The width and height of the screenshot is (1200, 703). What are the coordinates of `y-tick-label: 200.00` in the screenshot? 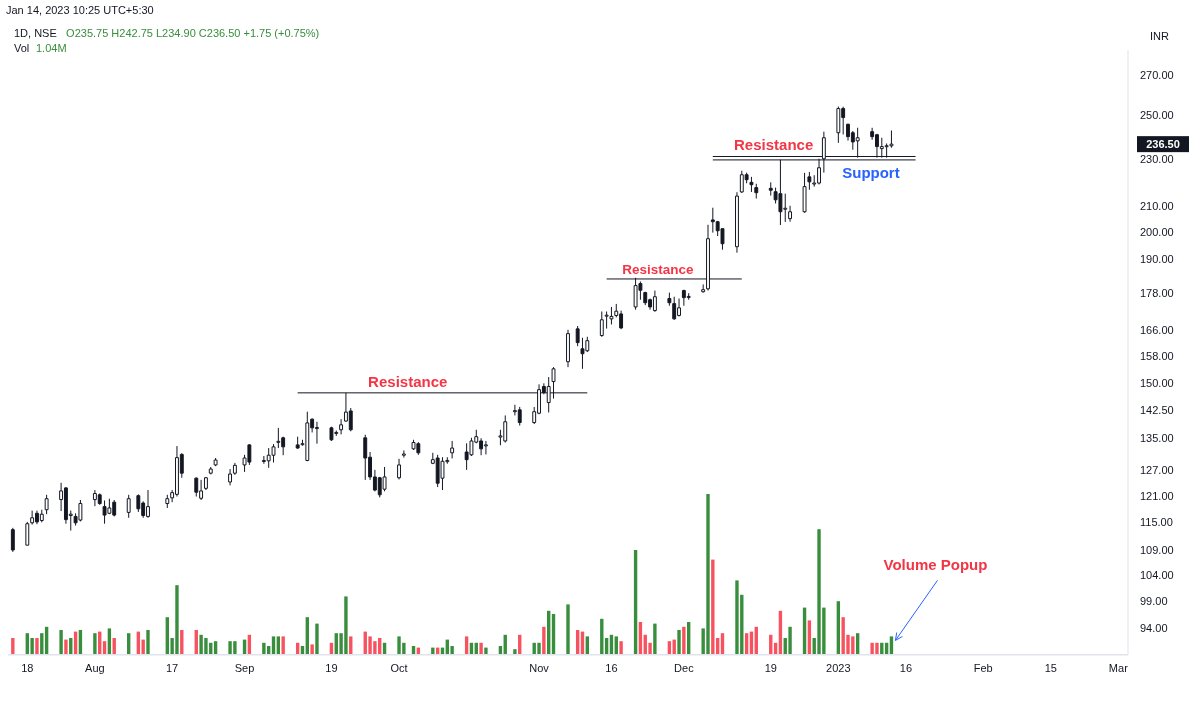 It's located at (1157, 231).